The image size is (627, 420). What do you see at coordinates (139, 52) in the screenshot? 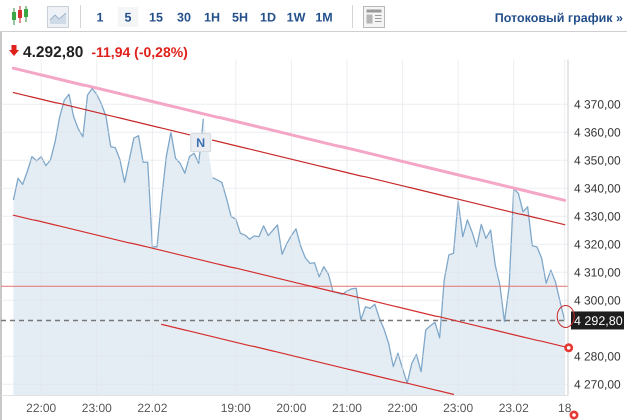
I see `chart-subtitle: -11,94 (-0,28%)` at bounding box center [139, 52].